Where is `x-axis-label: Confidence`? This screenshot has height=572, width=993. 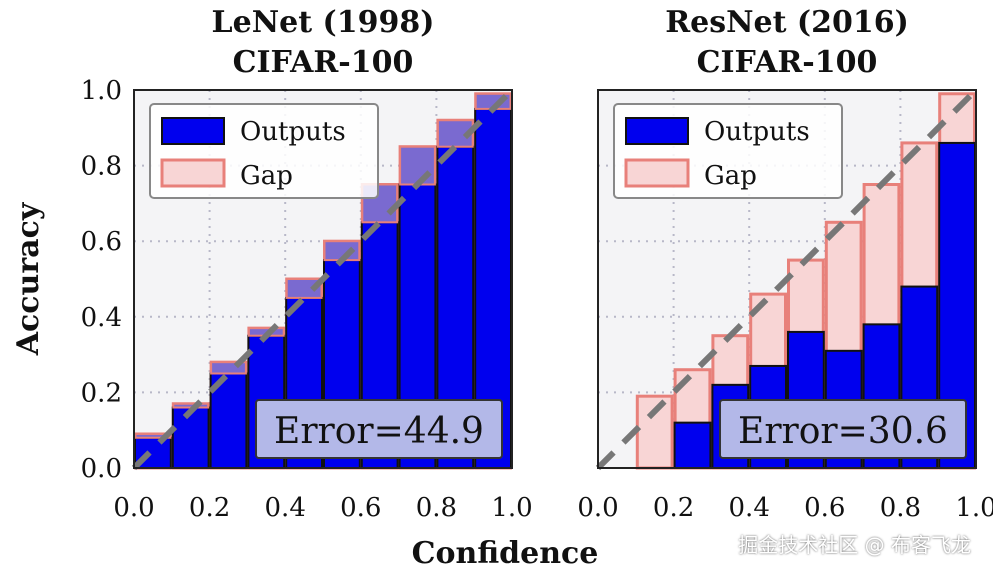 x-axis-label: Confidence is located at coordinates (505, 553).